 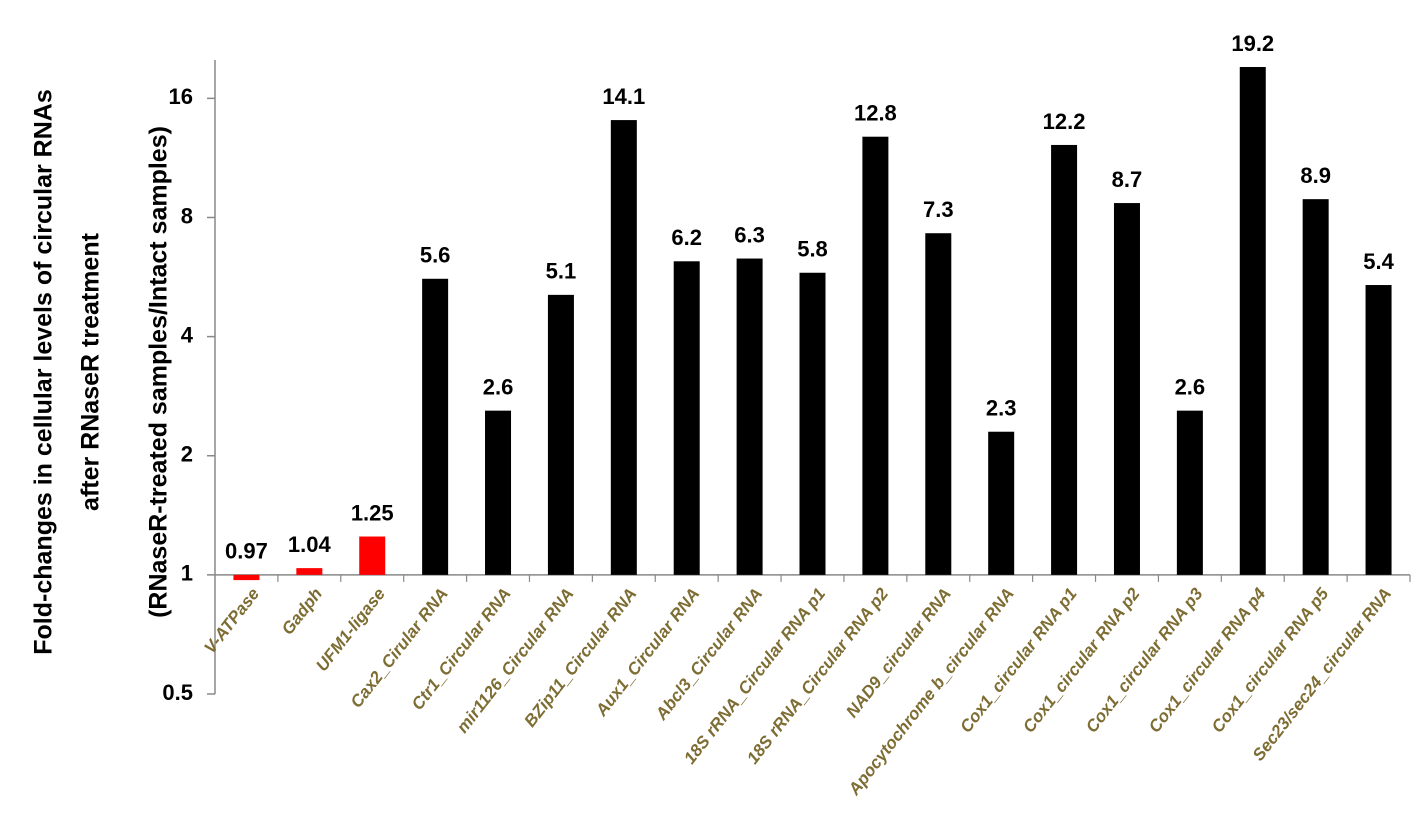 What do you see at coordinates (1378, 261) in the screenshot?
I see `value-label: 5.4` at bounding box center [1378, 261].